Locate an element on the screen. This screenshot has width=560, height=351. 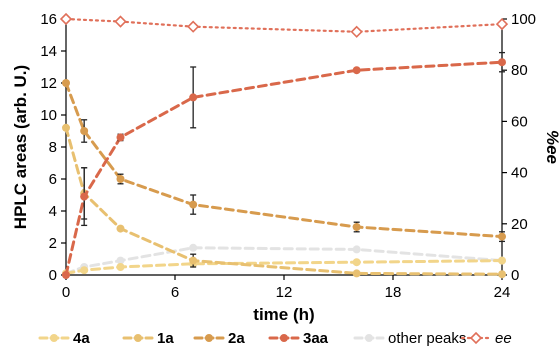
legend-item-4a: 4a is located at coordinates (64, 338).